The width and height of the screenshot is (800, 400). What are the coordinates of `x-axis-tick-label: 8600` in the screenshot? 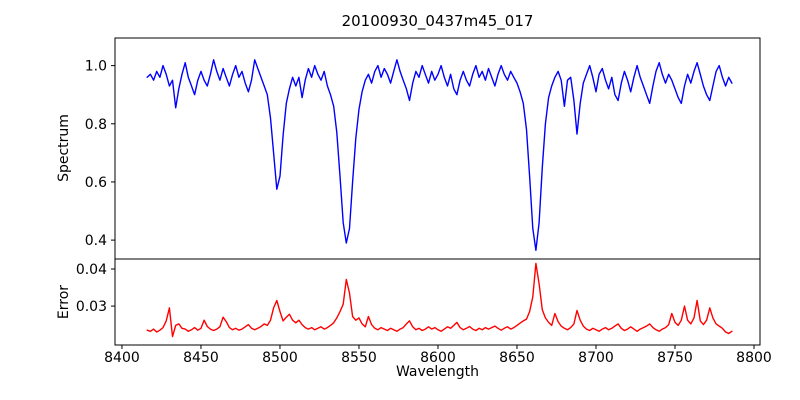 It's located at (438, 358).